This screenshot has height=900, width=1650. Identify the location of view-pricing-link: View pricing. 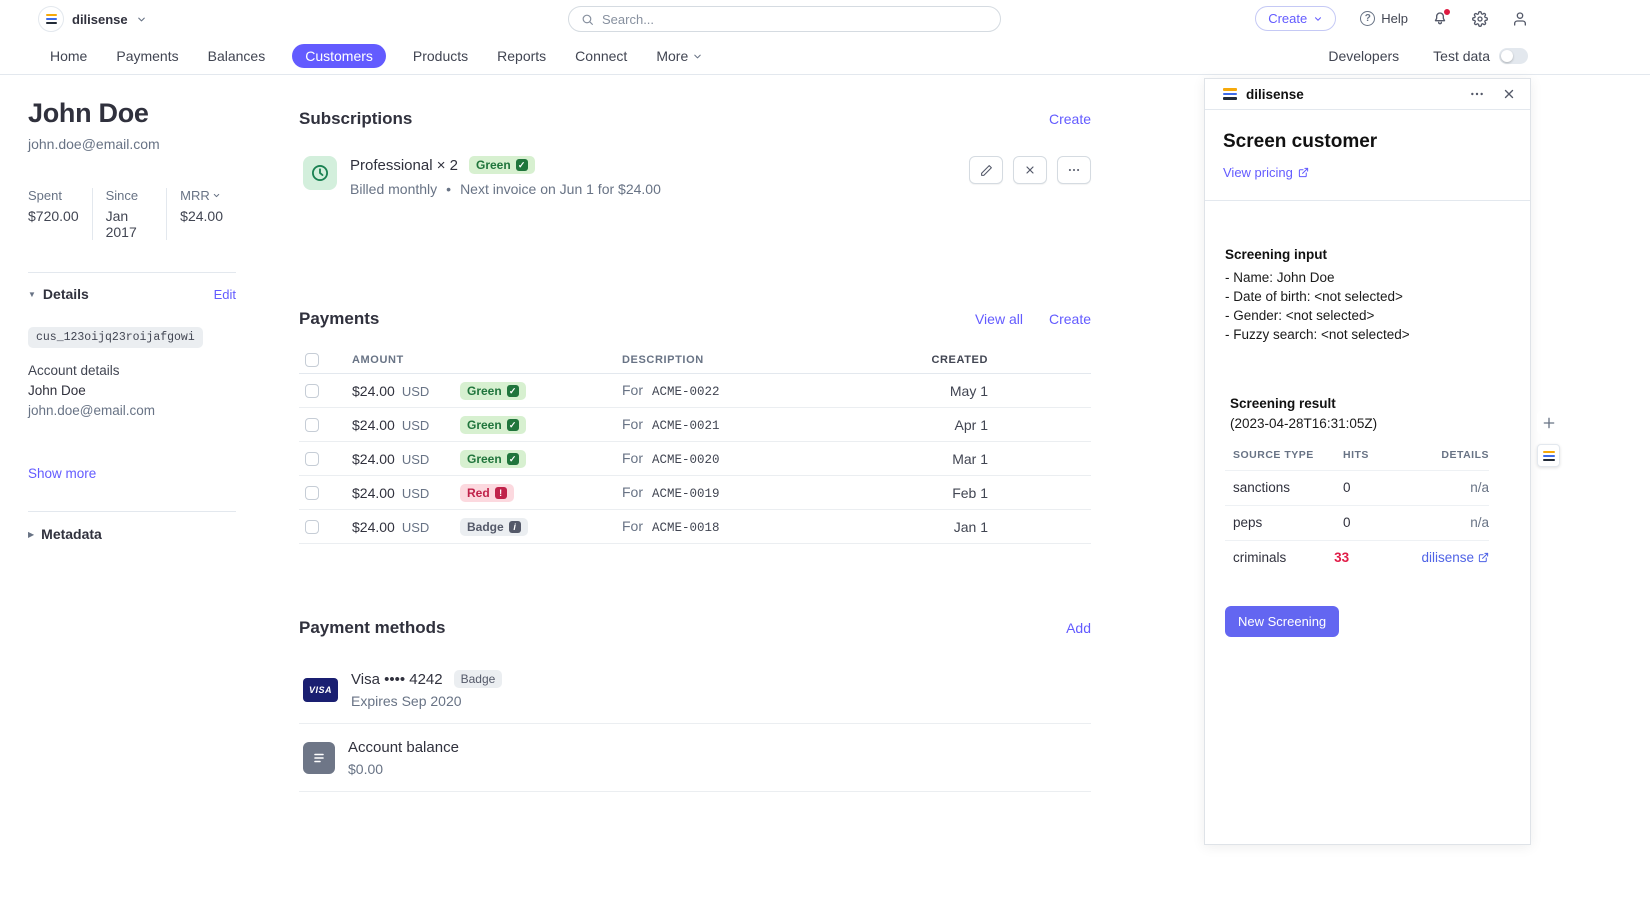
(1266, 172).